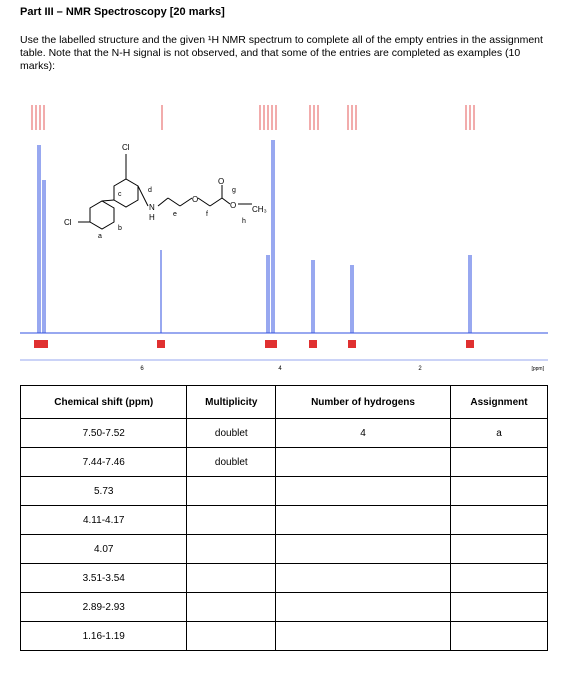 This screenshot has width=567, height=683. I want to click on label: h, so click(244, 221).